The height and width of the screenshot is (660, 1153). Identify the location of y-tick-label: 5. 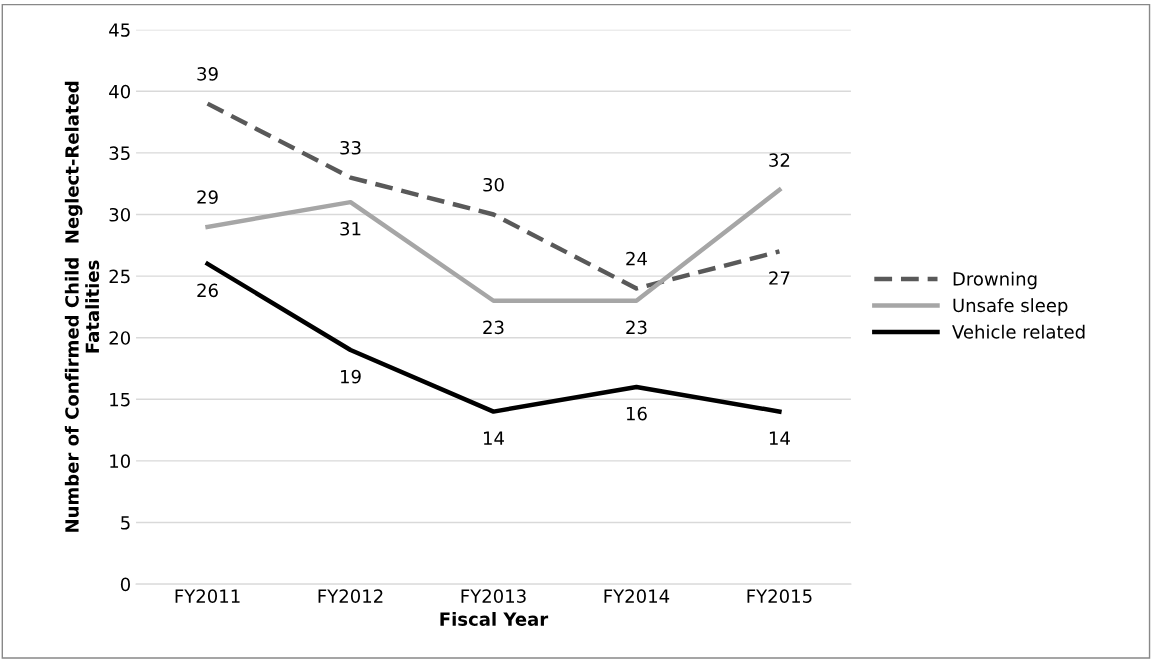
(125, 523).